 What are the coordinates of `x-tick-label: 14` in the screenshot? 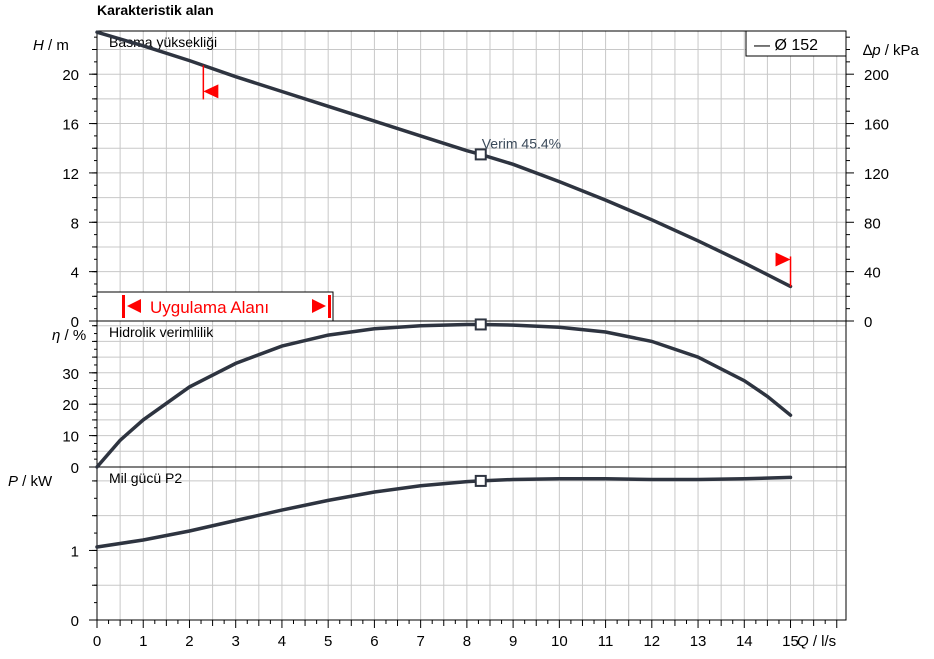 It's located at (744, 641).